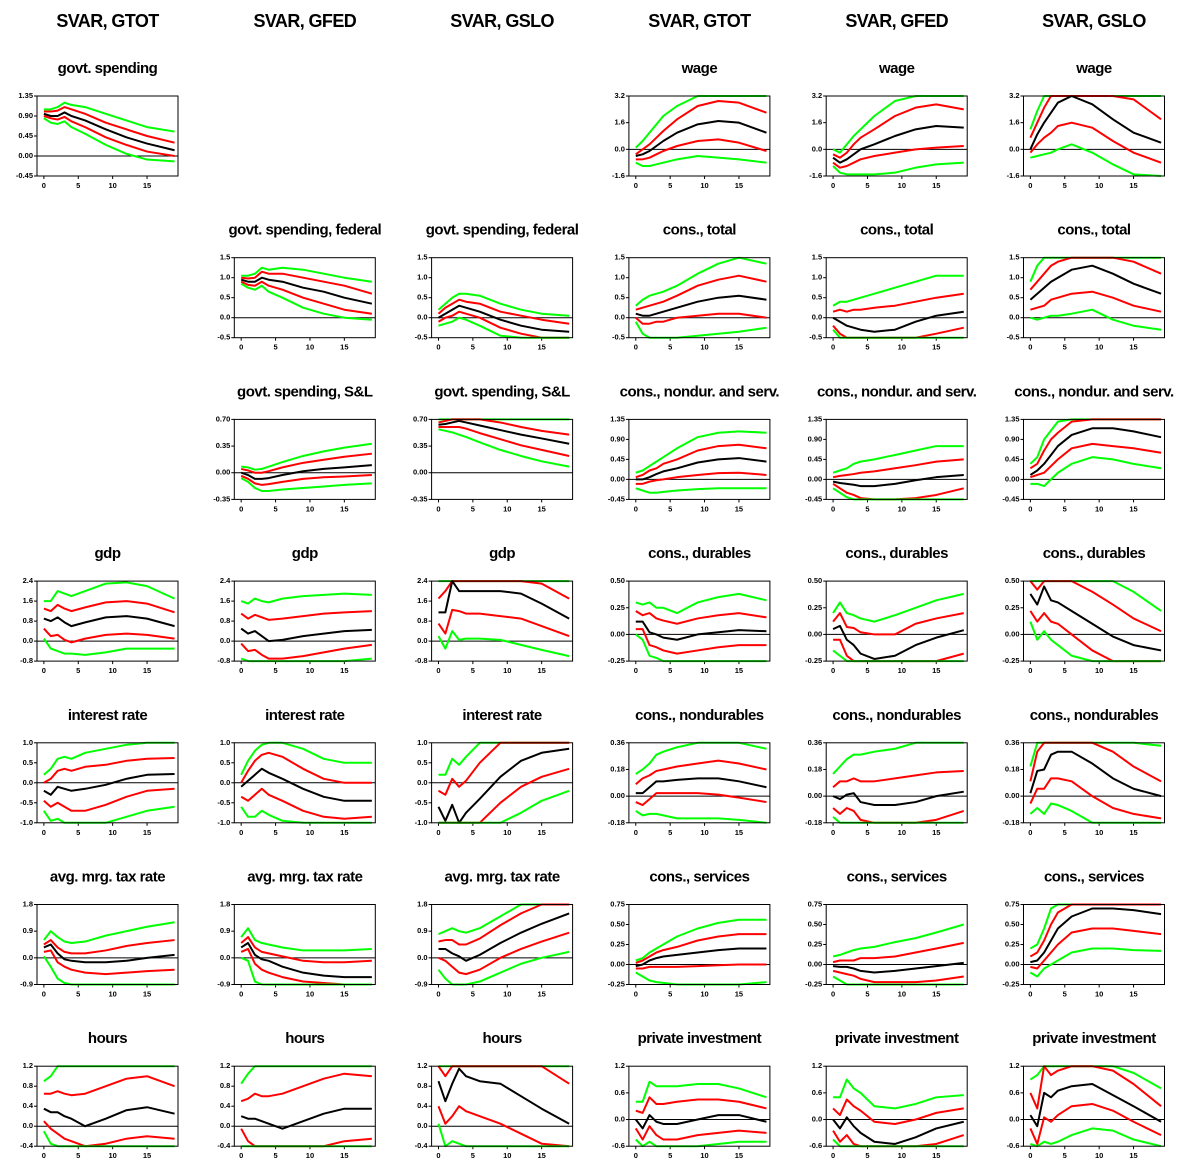 This screenshot has width=1181, height=1167. I want to click on panel-title: interest rate, so click(305, 715).